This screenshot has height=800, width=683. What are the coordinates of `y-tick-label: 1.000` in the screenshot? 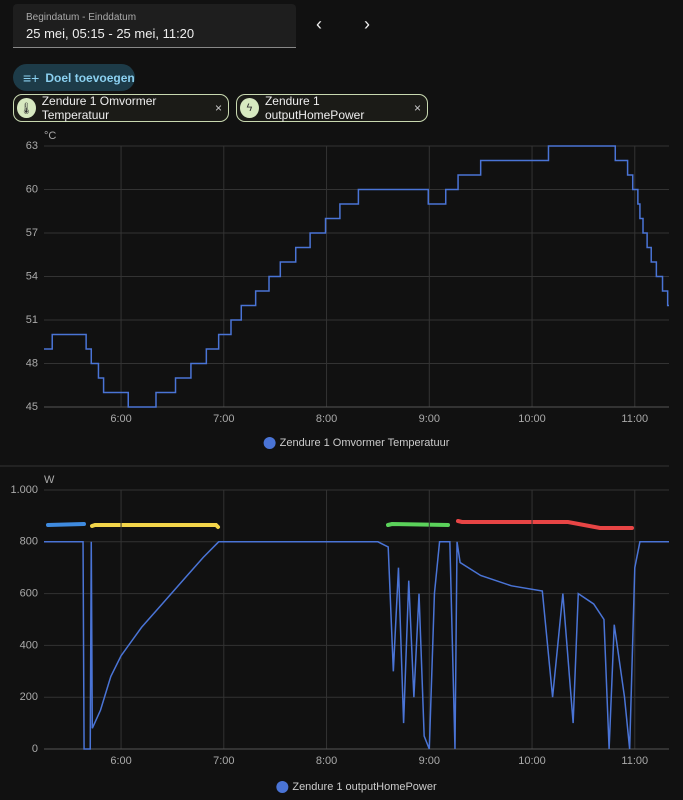 It's located at (24, 490).